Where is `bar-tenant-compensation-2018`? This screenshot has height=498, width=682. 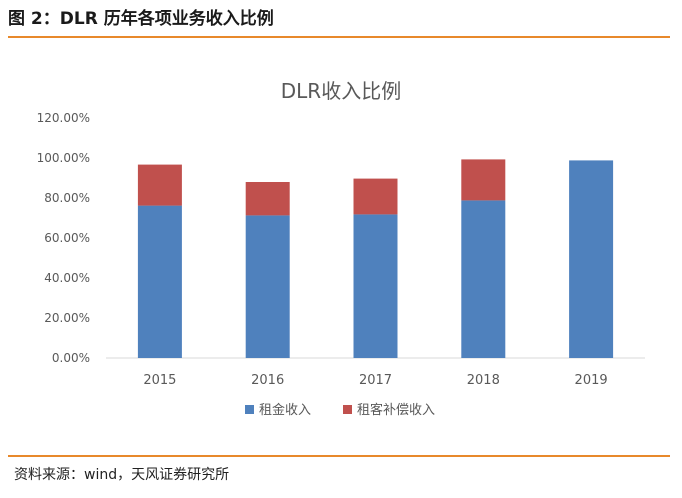
bar-tenant-compensation-2018 is located at coordinates (483, 180).